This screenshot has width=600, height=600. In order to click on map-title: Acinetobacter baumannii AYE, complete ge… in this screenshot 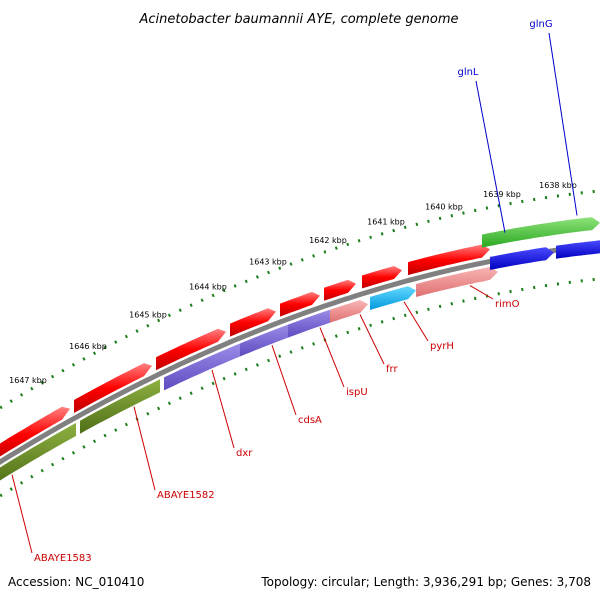, I will do `click(298, 19)`.